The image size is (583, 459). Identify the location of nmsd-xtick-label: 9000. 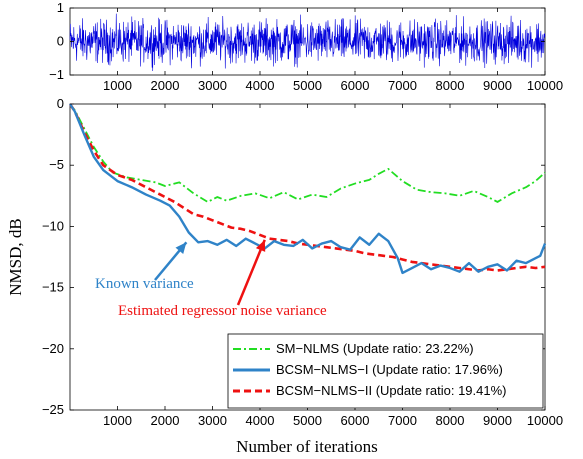
(497, 420).